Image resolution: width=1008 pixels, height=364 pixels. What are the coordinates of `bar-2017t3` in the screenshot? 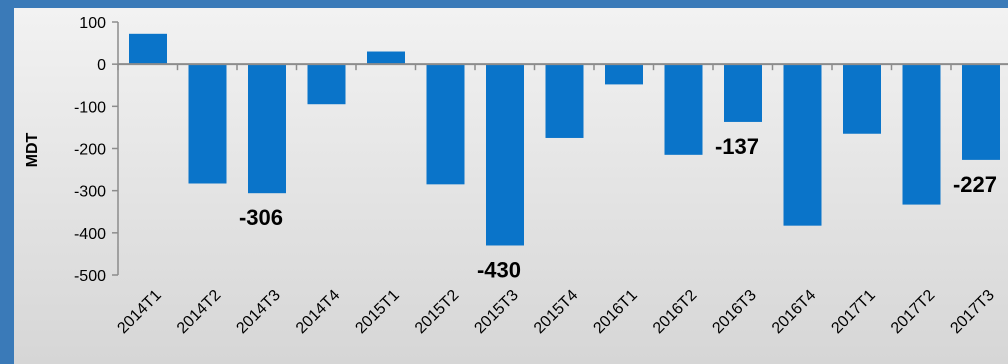 It's located at (981, 112).